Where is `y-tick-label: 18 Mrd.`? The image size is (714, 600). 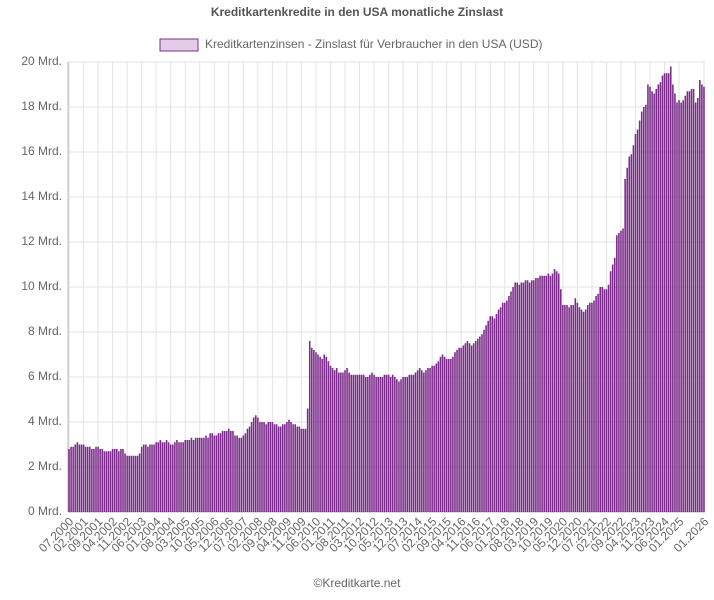
y-tick-label: 18 Mrd. is located at coordinates (41, 106).